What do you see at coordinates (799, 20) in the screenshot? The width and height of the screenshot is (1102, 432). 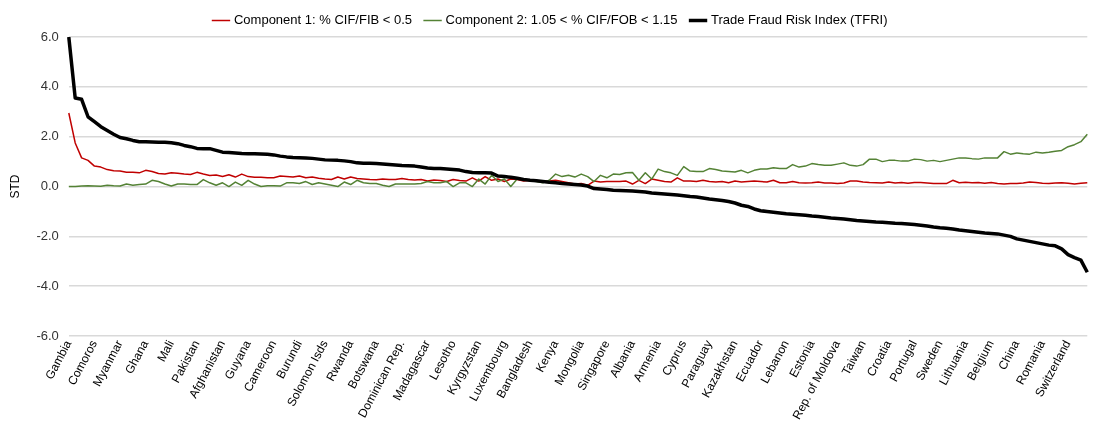 I see `legend-label: Trade Fraud Risk Index (TFRI)` at bounding box center [799, 20].